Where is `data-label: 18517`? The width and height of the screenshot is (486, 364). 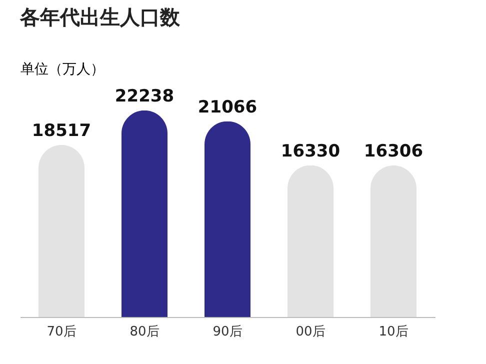 data-label: 18517 is located at coordinates (62, 130).